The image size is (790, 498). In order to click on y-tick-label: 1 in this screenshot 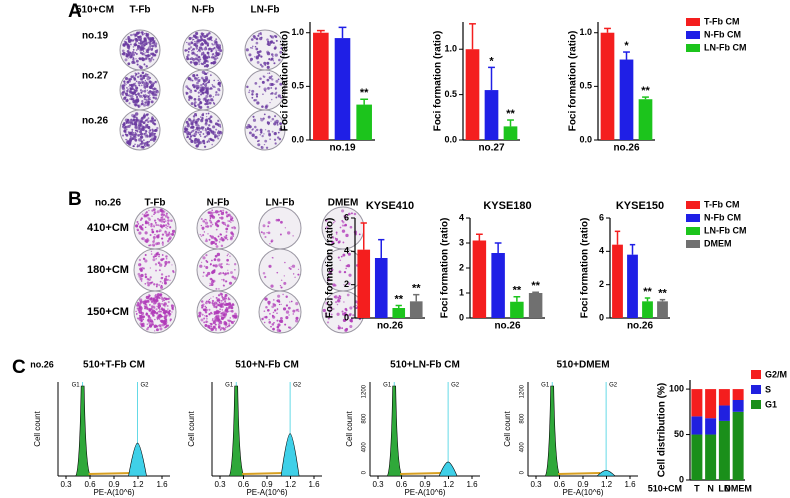, I will do `click(461, 292)`.